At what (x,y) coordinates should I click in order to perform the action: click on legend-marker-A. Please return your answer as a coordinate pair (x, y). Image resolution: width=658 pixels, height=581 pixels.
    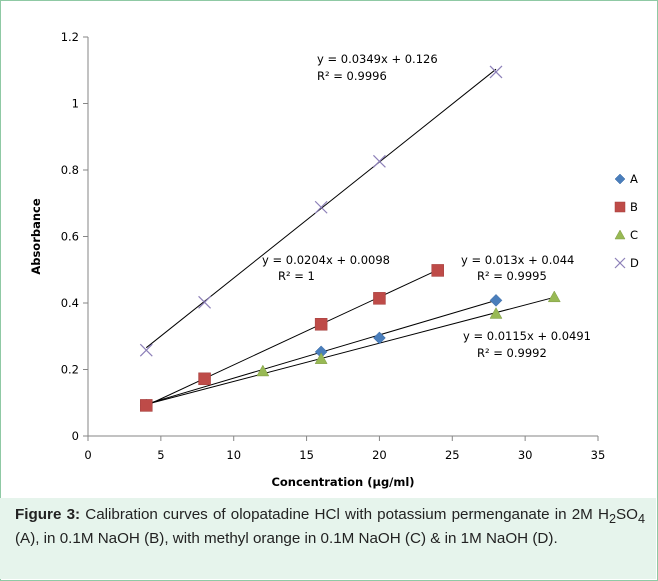
    Looking at the image, I should click on (620, 179).